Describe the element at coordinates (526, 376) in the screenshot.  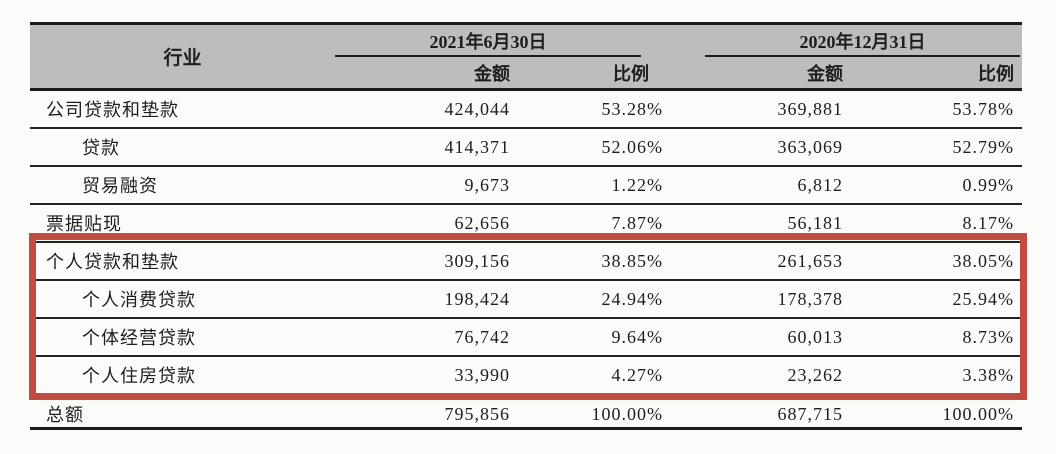
I see `table-row-personal-housing-loans: 个人住房贷款 33,990 4.27% 23,262 3.38%` at that location.